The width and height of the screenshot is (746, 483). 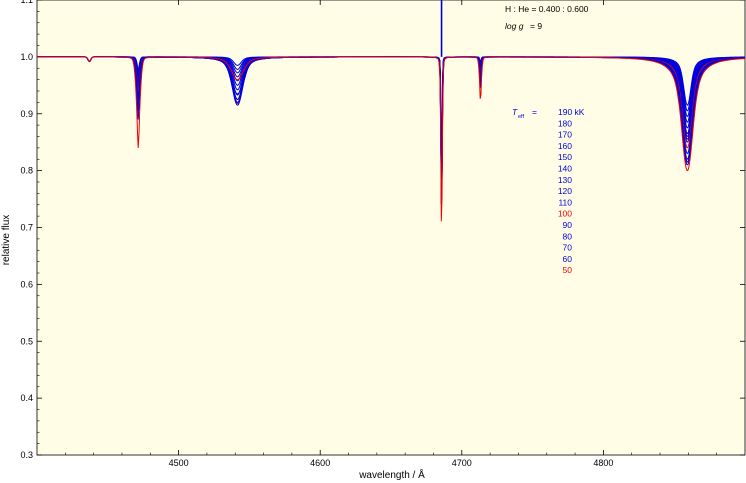 I want to click on legend-entry: 120, so click(x=565, y=191).